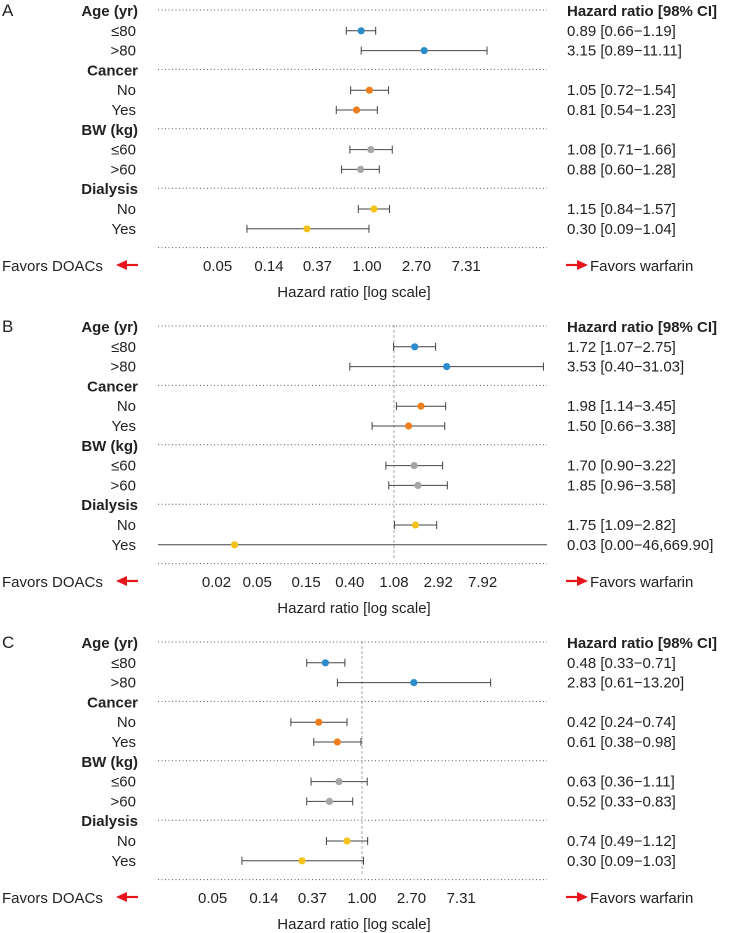 This screenshot has height=933, width=735. What do you see at coordinates (621, 841) in the screenshot?
I see `ci-value: 0.74 [0.49−1.12]` at bounding box center [621, 841].